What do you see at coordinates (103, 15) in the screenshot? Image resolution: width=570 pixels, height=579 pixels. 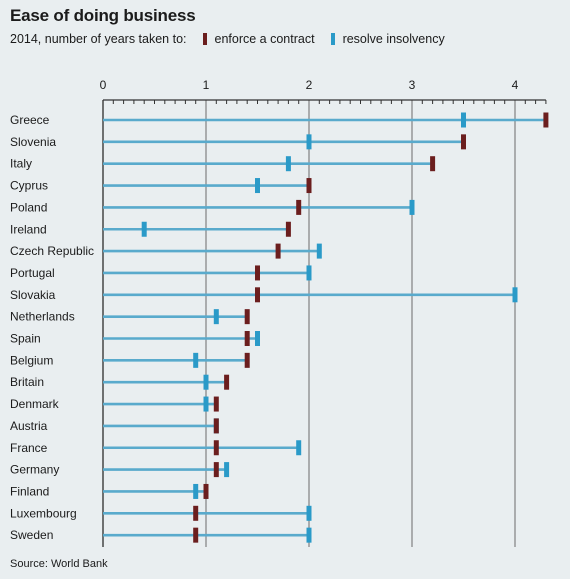 I see `chart-title: Ease of doing business` at bounding box center [103, 15].